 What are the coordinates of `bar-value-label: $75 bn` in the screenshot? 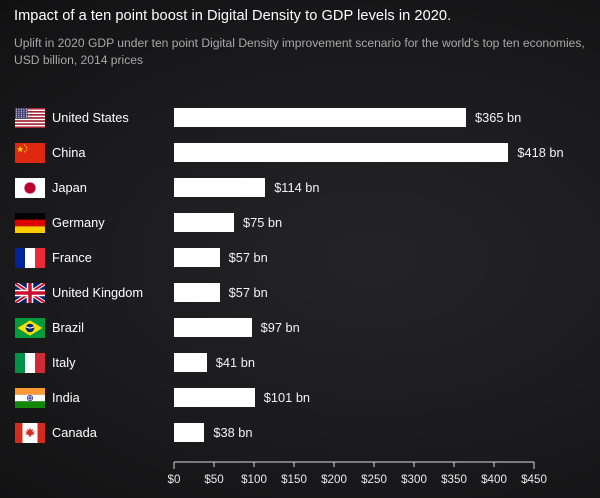 It's located at (263, 222).